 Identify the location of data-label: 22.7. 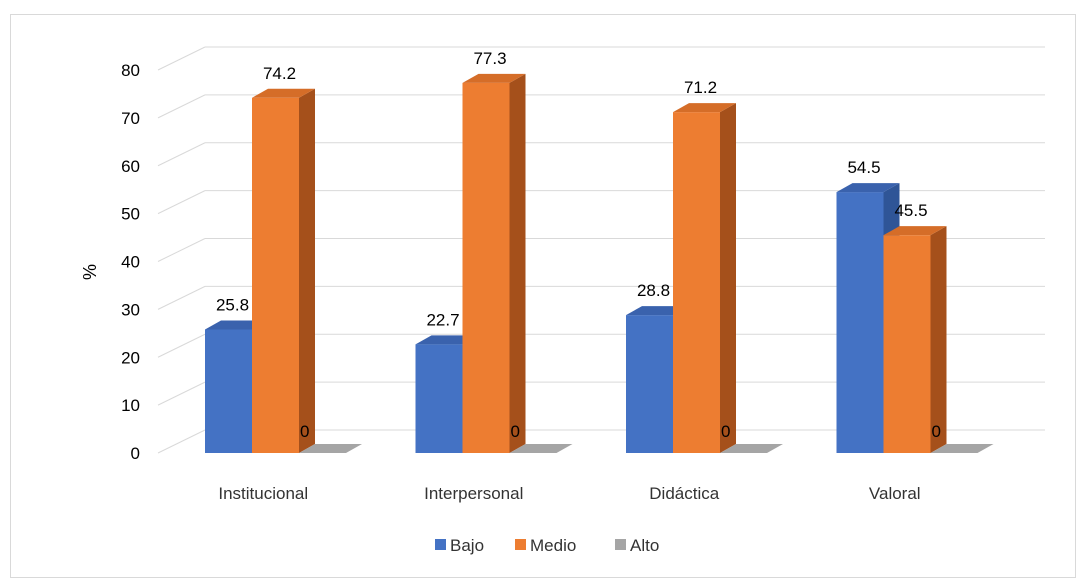
(442, 319).